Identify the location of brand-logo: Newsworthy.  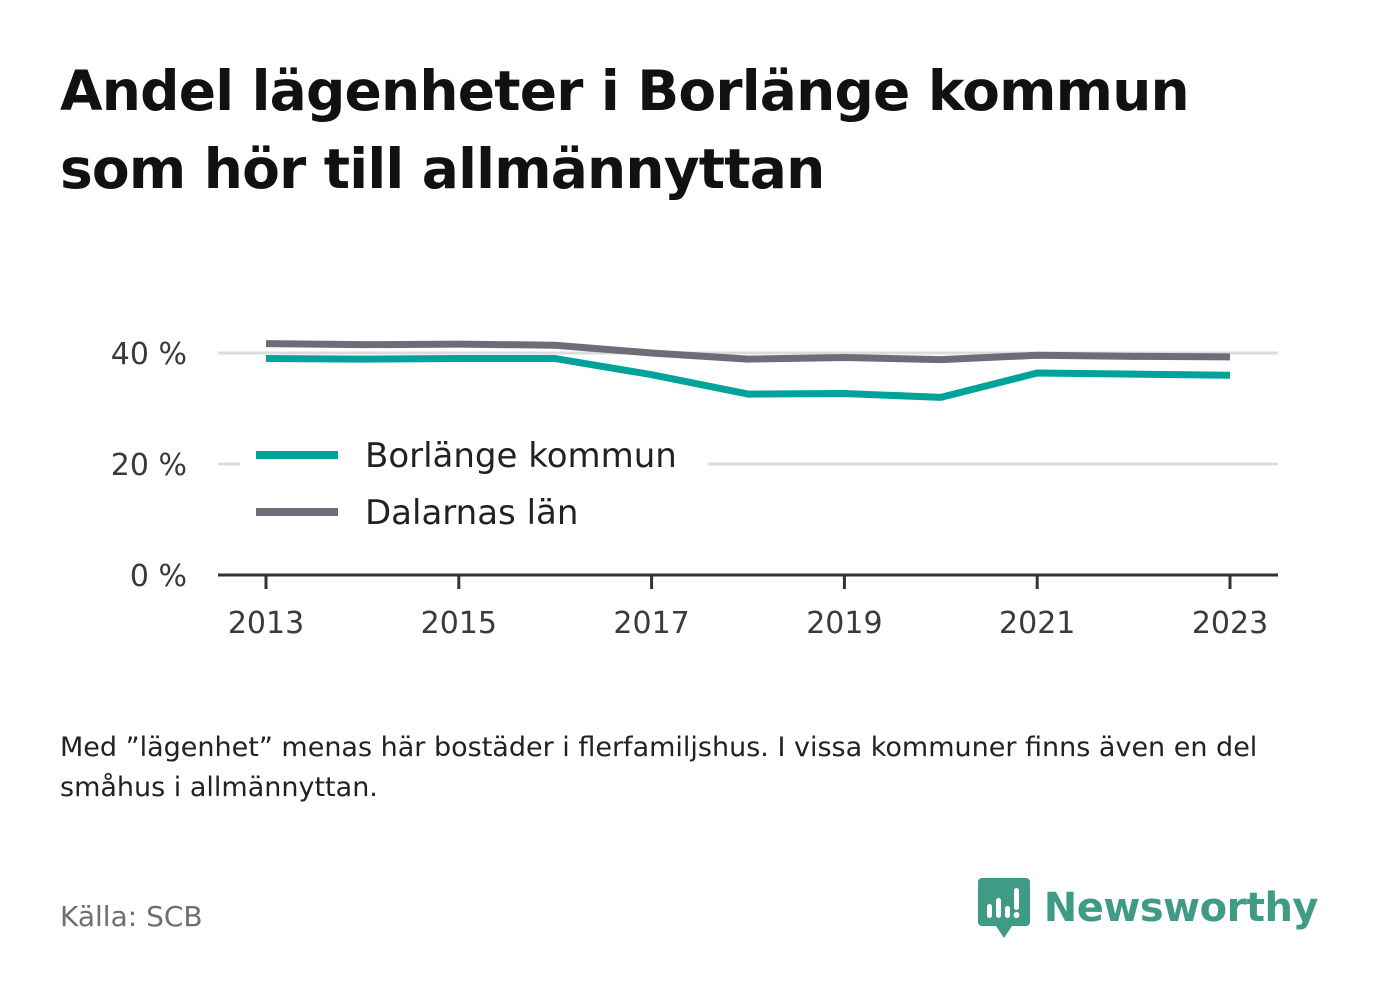
(1148, 908).